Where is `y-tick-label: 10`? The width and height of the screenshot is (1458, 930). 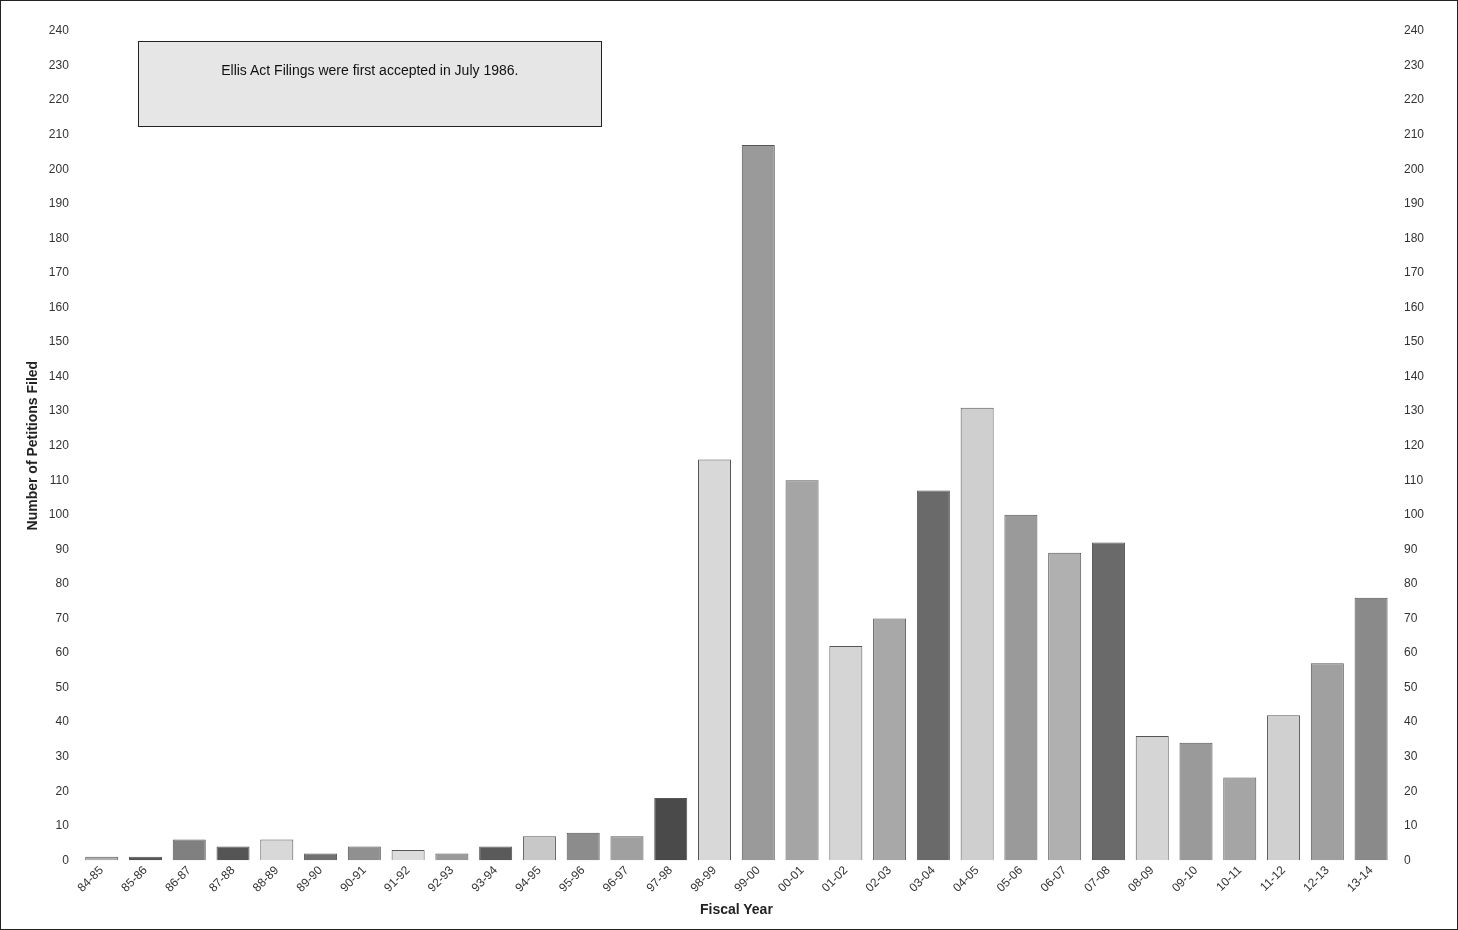
y-tick-label: 10 is located at coordinates (62, 825).